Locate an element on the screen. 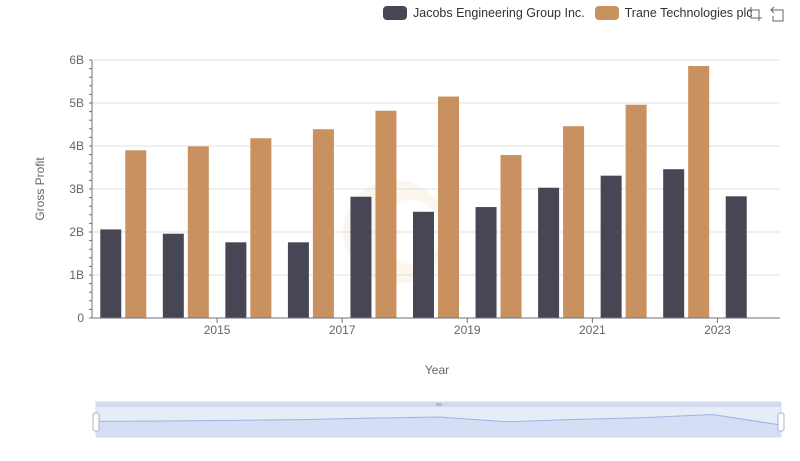 This screenshot has width=800, height=461. legend-label-trane: Trane Technologies plc is located at coordinates (688, 13).